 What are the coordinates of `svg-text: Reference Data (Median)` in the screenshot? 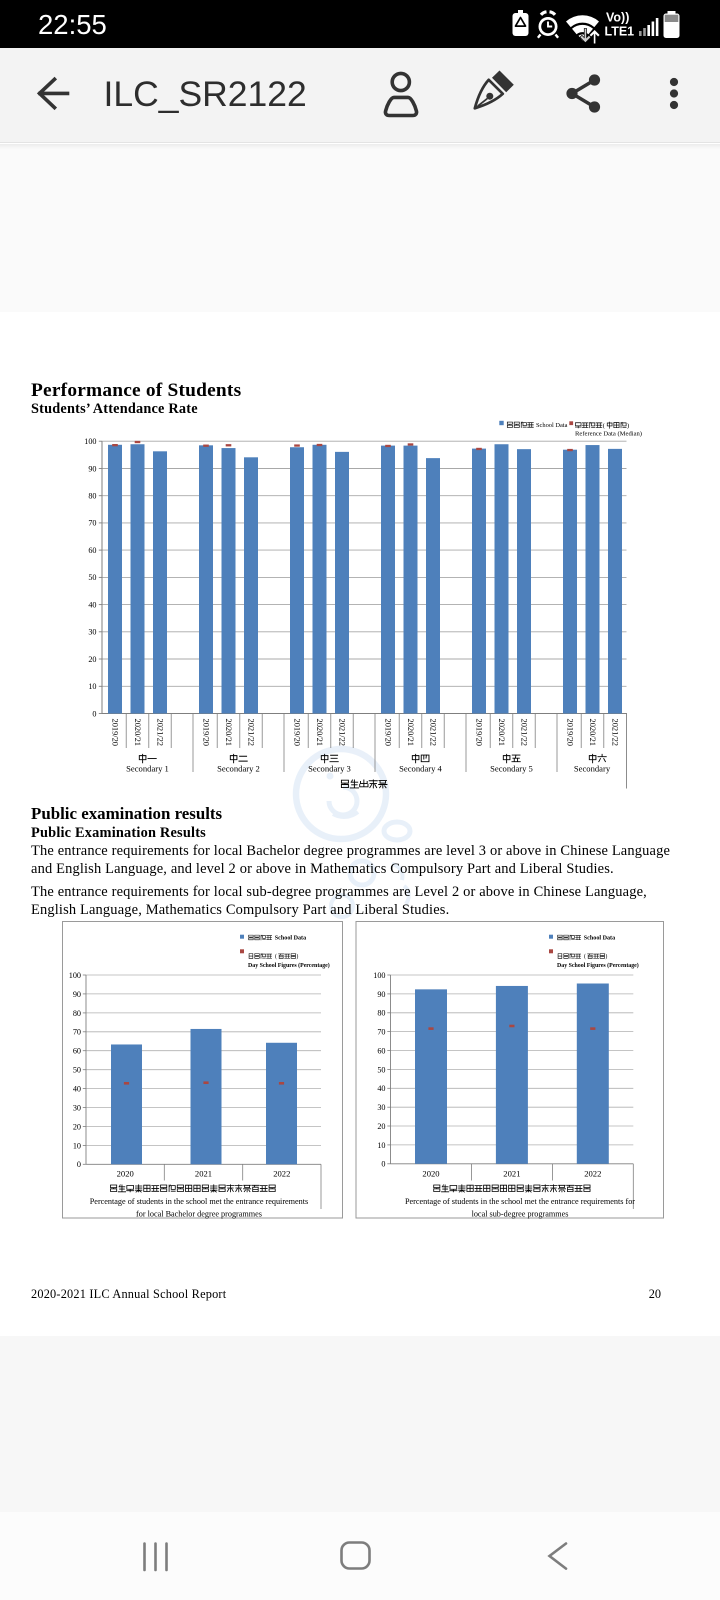 It's located at (608, 433).